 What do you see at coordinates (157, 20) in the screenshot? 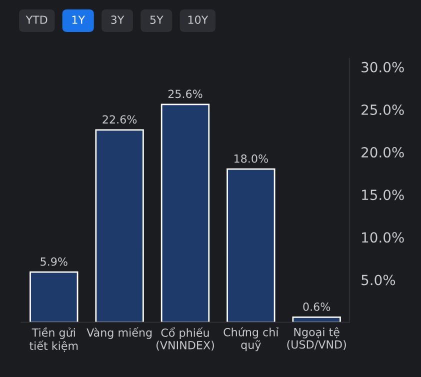
I see `text: 5Y` at bounding box center [157, 20].